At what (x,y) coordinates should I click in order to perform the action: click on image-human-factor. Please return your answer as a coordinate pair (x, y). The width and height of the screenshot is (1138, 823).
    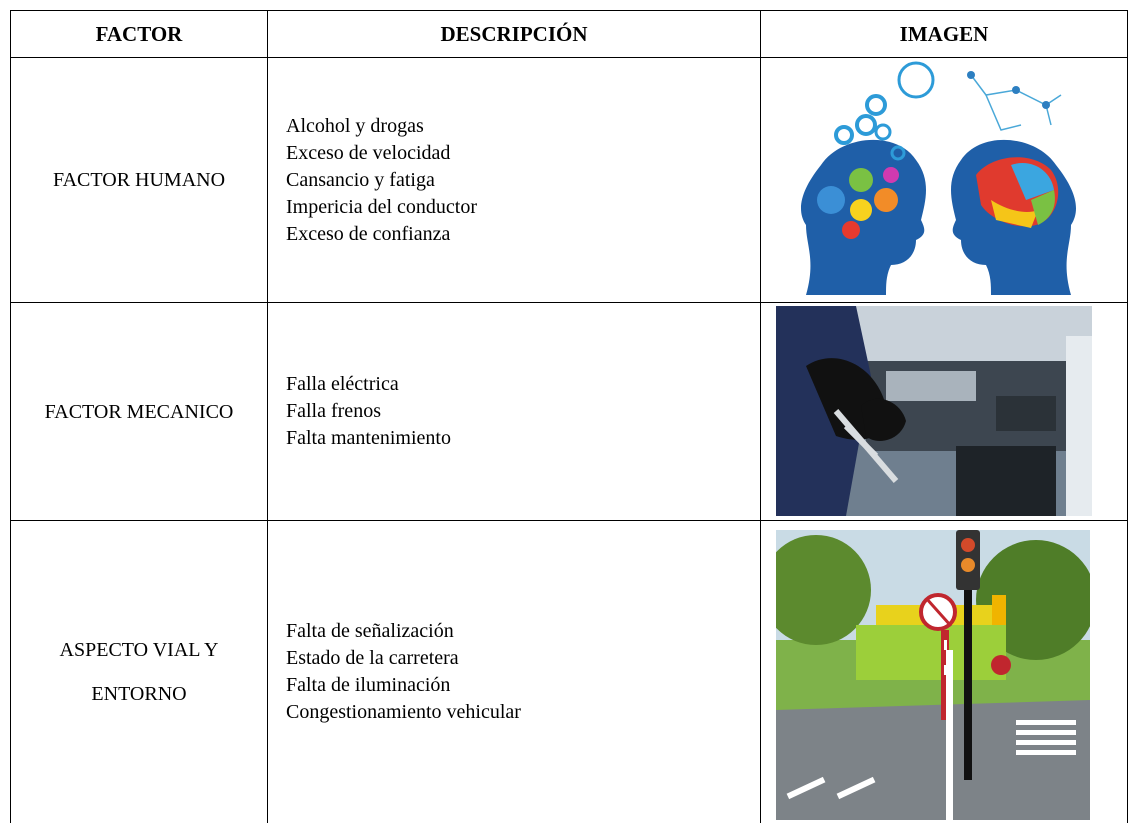
    Looking at the image, I should click on (938, 178).